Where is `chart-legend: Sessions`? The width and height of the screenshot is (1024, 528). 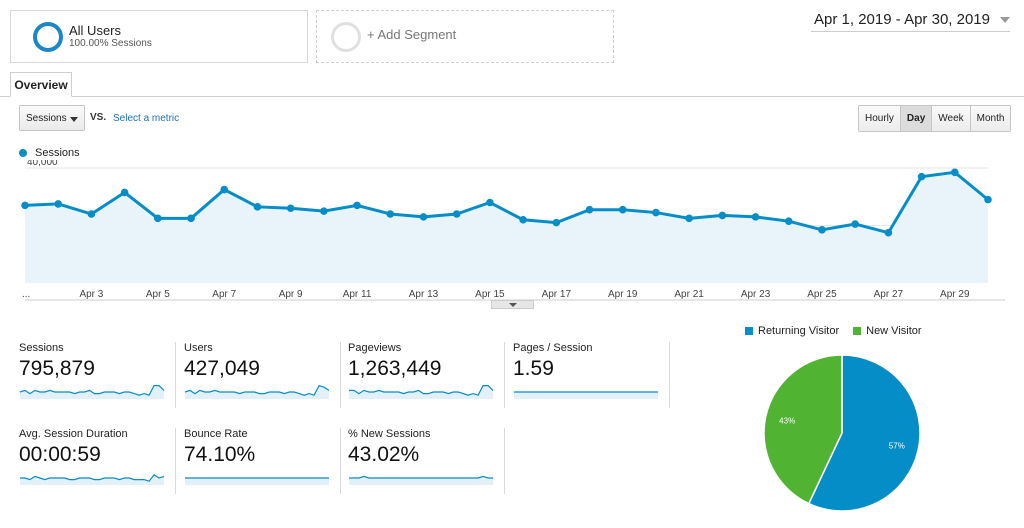 chart-legend: Sessions is located at coordinates (49, 153).